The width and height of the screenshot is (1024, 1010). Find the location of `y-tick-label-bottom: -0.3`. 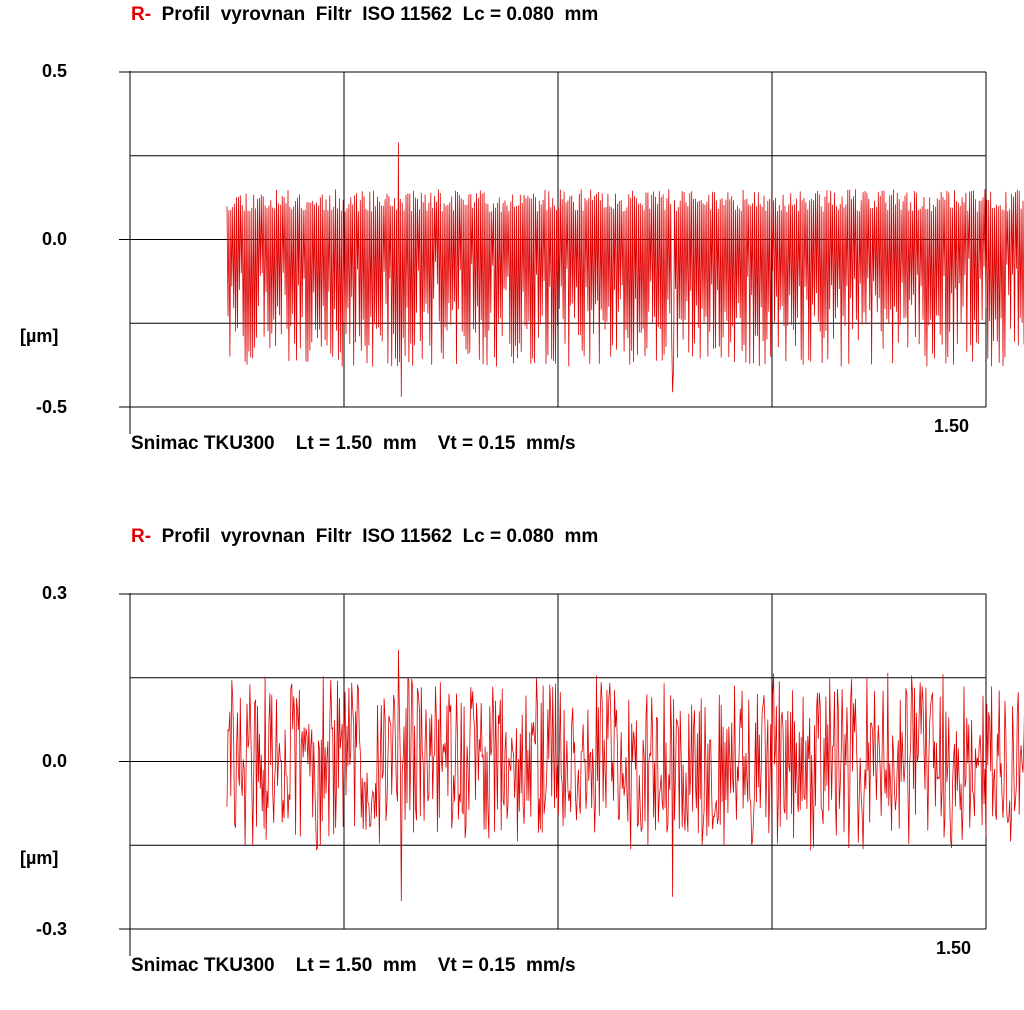

y-tick-label-bottom: -0.3 is located at coordinates (51, 929).